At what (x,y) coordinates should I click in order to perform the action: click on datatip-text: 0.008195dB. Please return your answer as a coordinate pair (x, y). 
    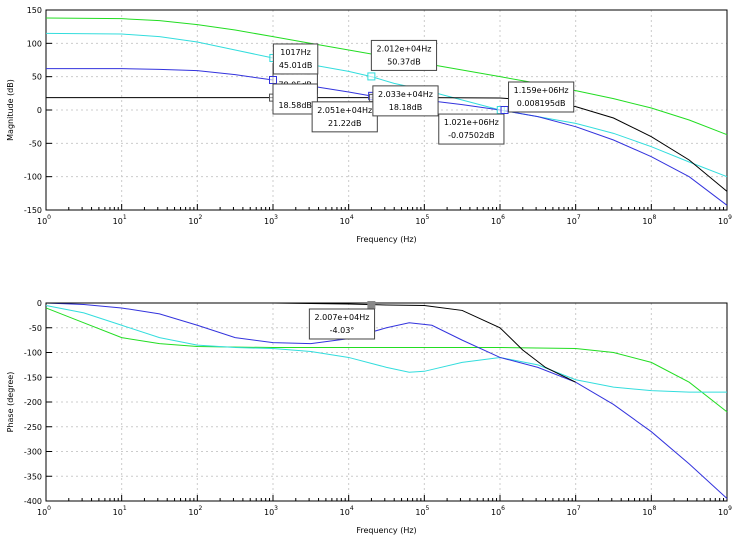
    Looking at the image, I should click on (541, 103).